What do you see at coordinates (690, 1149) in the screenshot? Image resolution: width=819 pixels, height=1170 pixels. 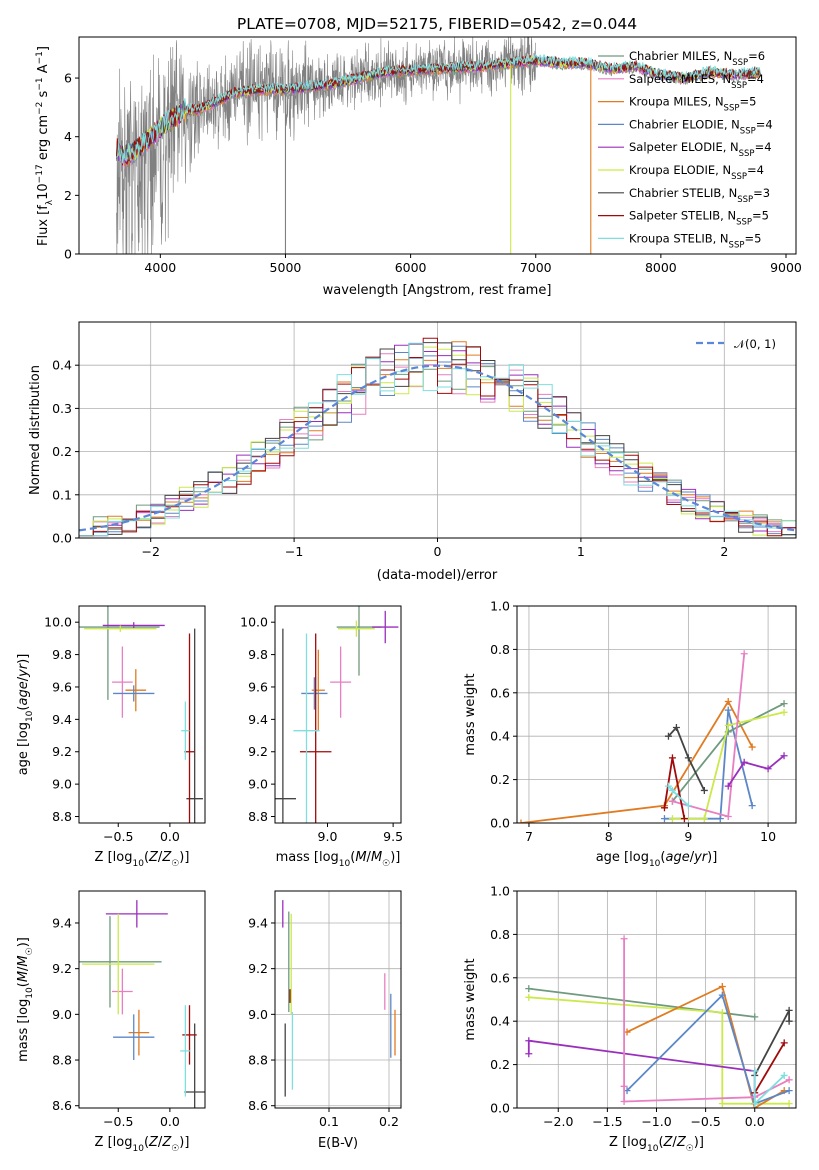 I see `label-part: ☉` at bounding box center [690, 1149].